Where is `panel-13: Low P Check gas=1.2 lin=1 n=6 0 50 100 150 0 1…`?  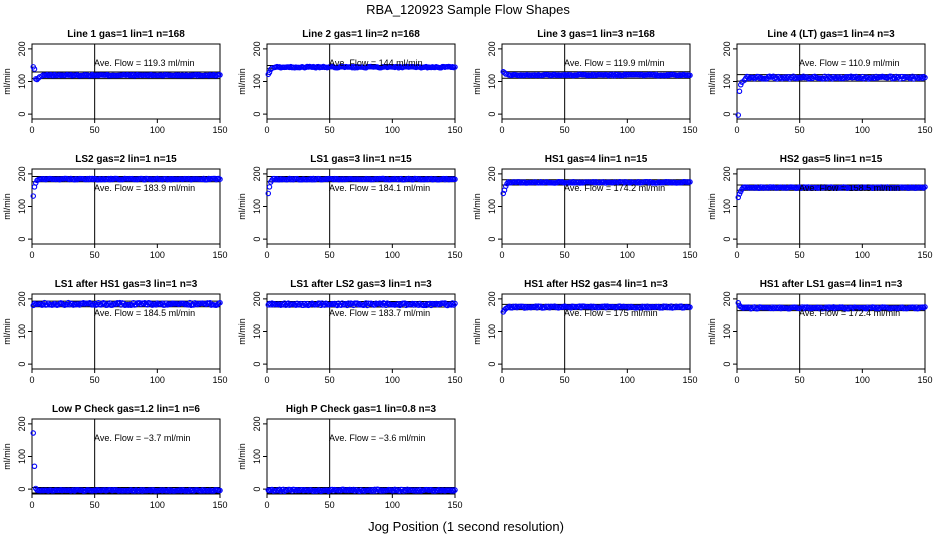 panel-13: Low P Check gas=1.2 lin=1 n=6 0 50 100 150 0 1… is located at coordinates (115, 457).